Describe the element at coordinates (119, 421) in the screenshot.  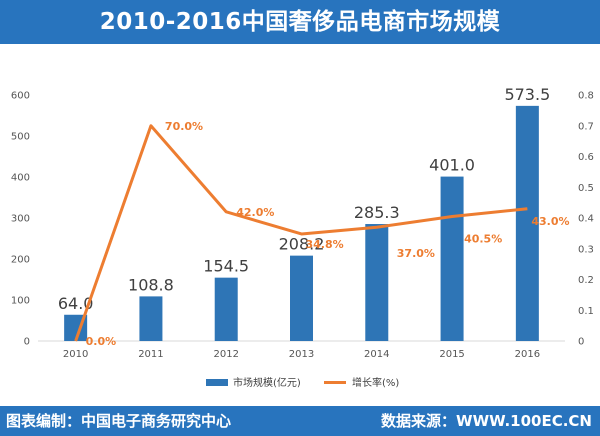
I see `footer-compiler-text: 图表编制：中国电子商务研究中心` at that location.